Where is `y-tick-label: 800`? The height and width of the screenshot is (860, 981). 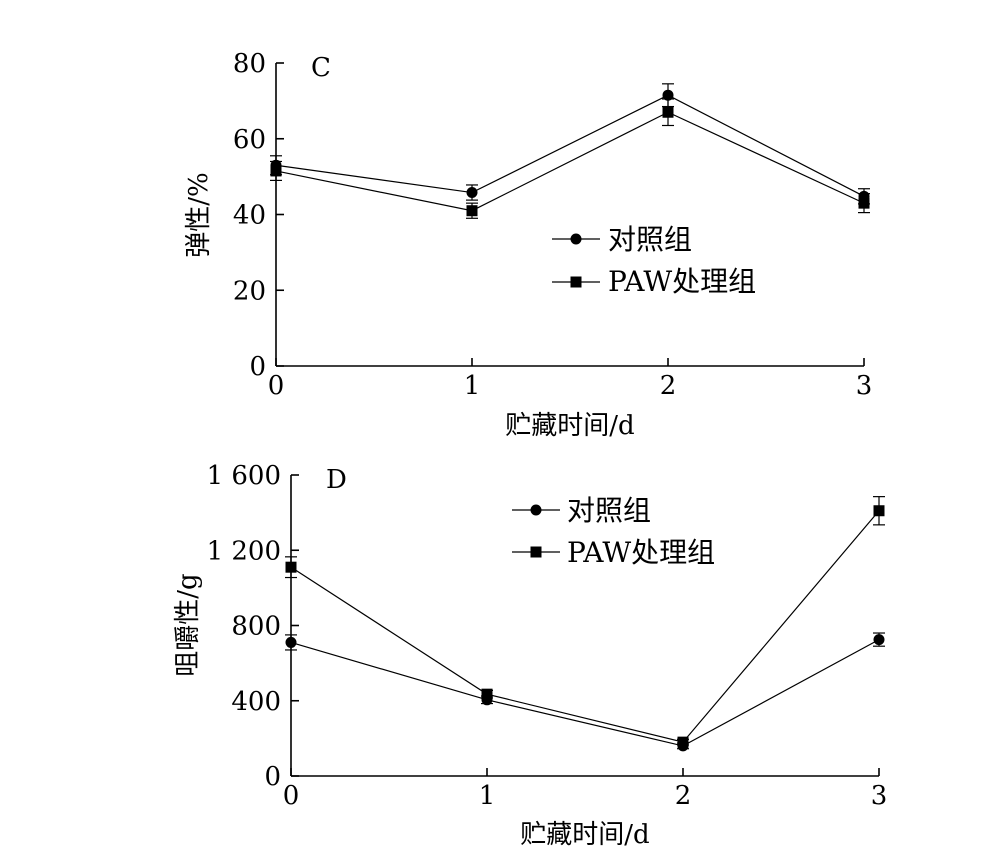
y-tick-label: 800 is located at coordinates (256, 627).